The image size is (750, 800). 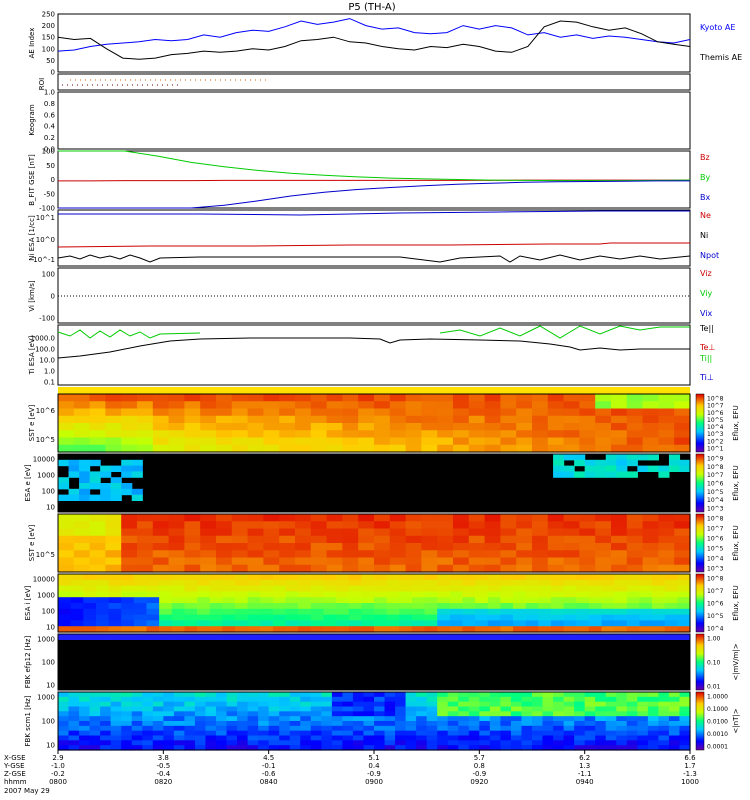 I want to click on keogram-ylabel: Keogram, so click(x=32, y=119).